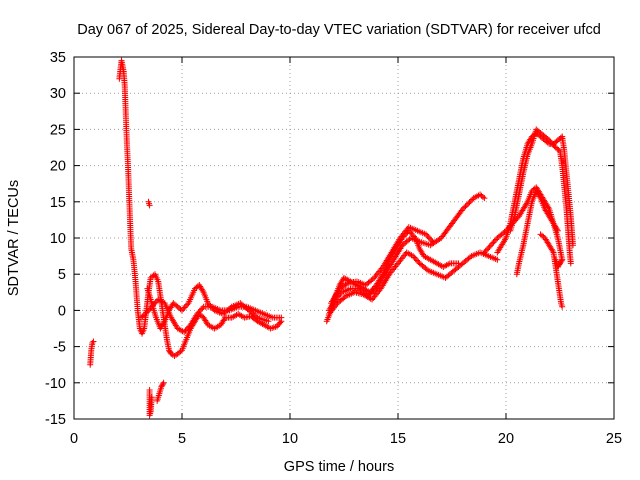 The height and width of the screenshot is (480, 640). I want to click on x-tick-label: 15, so click(398, 439).